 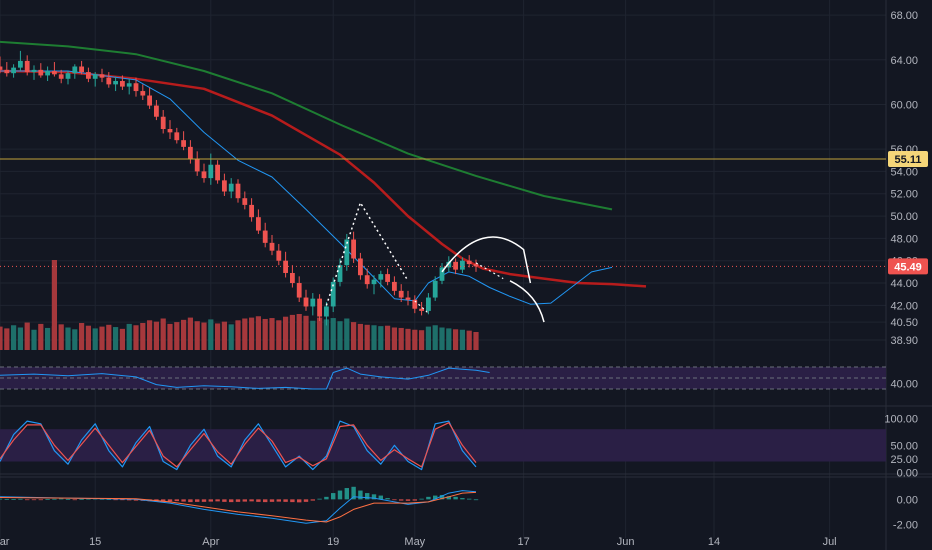 I want to click on time-tick-label: 15, so click(x=95, y=542).